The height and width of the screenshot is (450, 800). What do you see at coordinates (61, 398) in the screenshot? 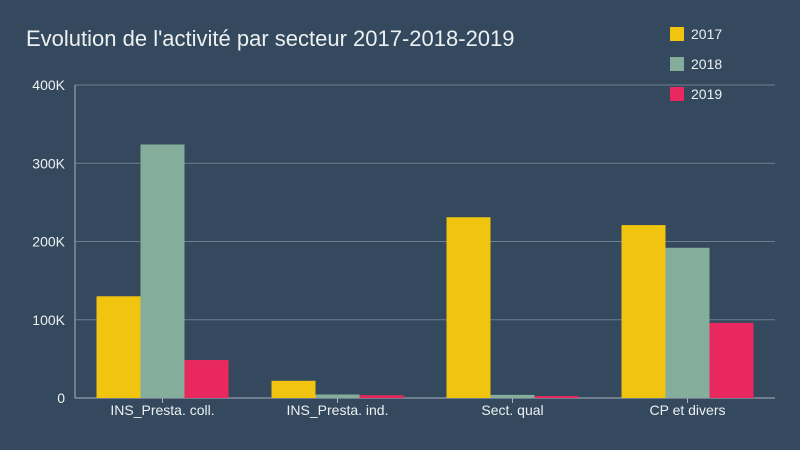
I see `y-tick-label: 0` at bounding box center [61, 398].